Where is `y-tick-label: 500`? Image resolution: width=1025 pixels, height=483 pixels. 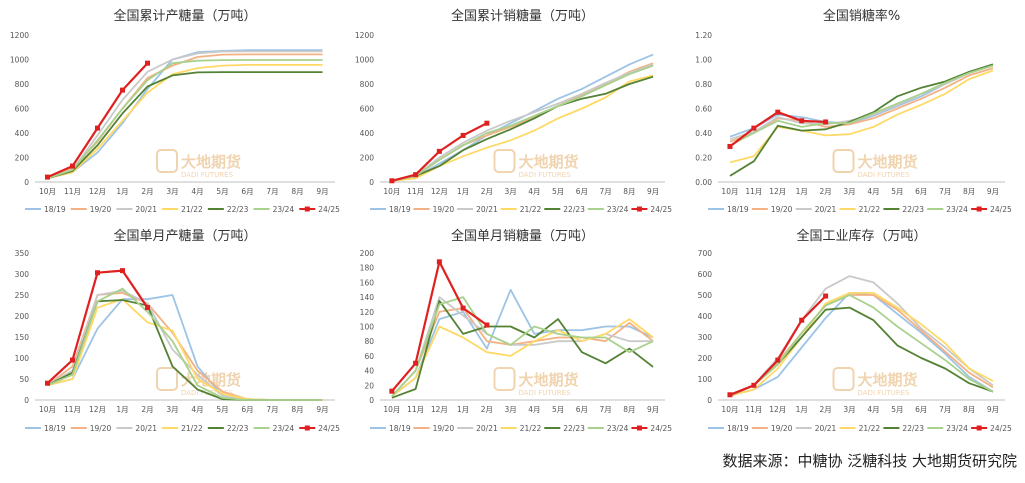 y-tick-label: 500 is located at coordinates (705, 295).